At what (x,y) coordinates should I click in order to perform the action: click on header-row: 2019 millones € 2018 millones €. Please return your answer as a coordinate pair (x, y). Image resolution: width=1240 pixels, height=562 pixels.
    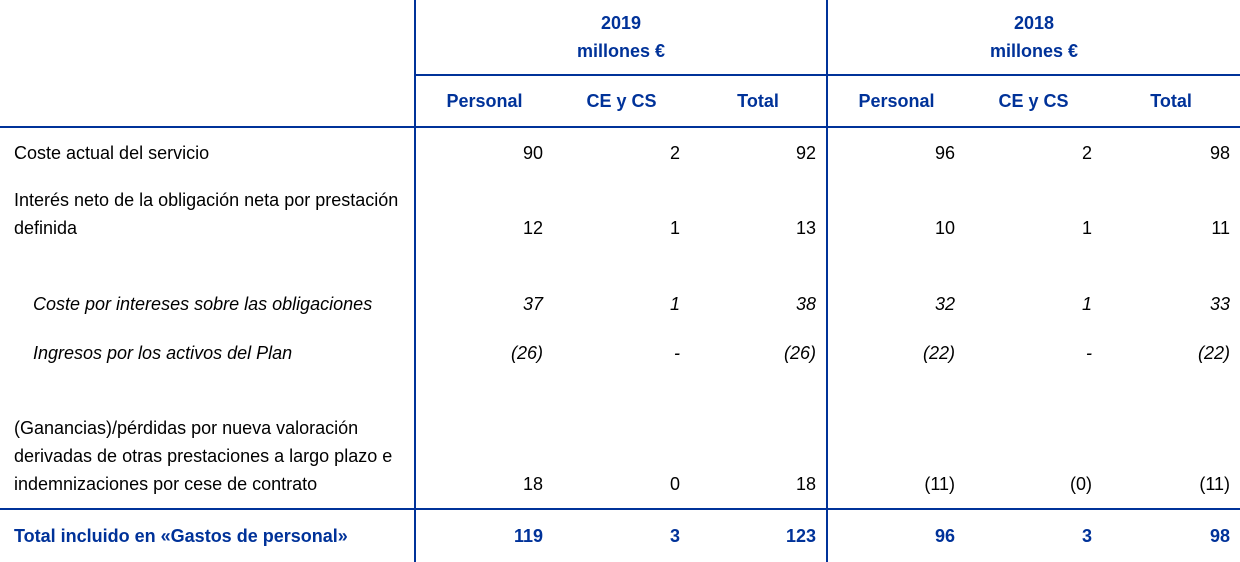
    Looking at the image, I should click on (620, 38).